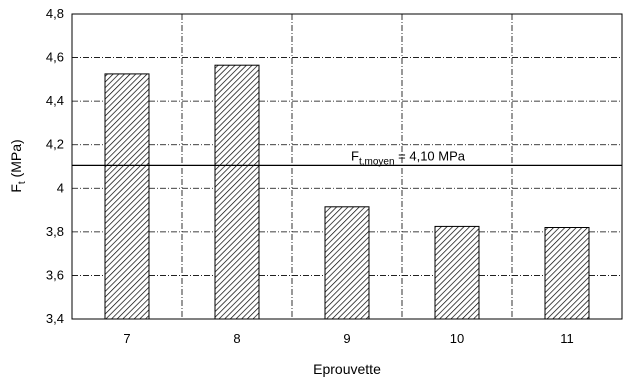  Describe the element at coordinates (55, 231) in the screenshot. I see `y-tick-label: 3,8` at that location.